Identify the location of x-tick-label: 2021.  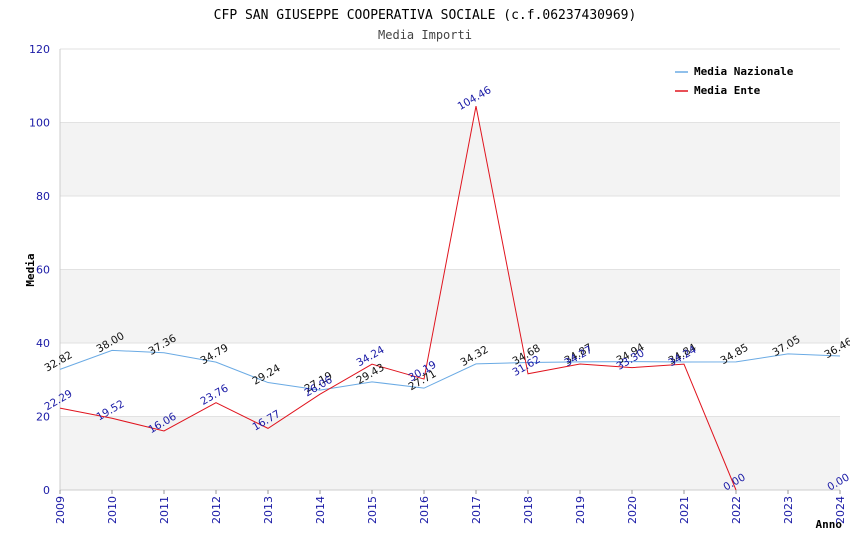
(684, 510).